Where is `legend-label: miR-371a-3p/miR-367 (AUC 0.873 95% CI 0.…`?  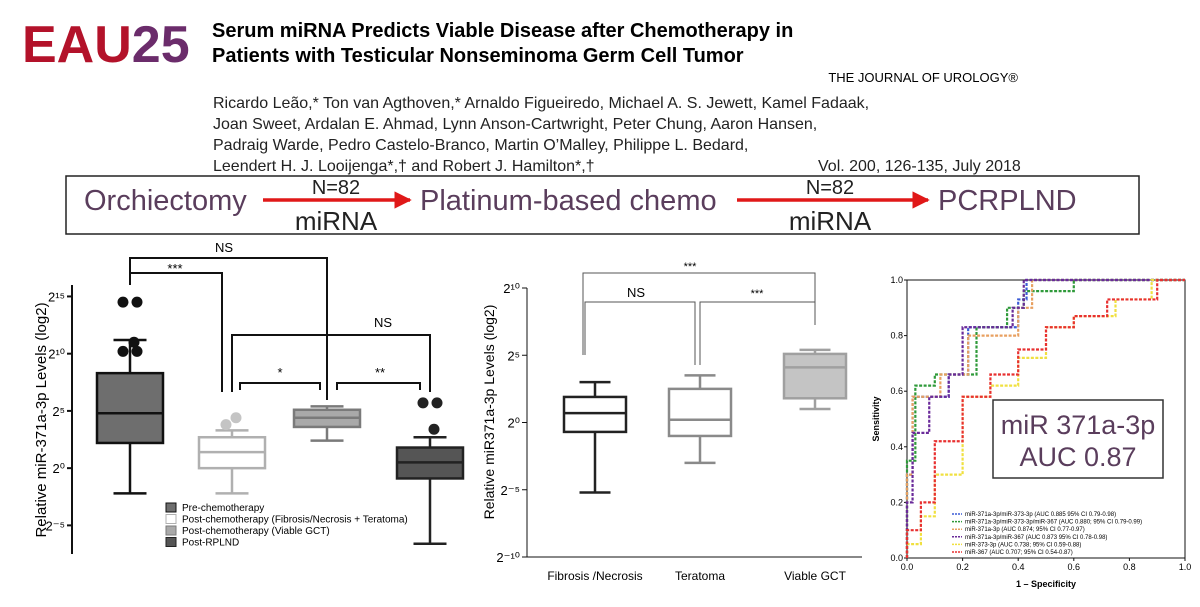 legend-label: miR-371a-3p/miR-367 (AUC 0.873 95% CI 0.… is located at coordinates (1036, 538).